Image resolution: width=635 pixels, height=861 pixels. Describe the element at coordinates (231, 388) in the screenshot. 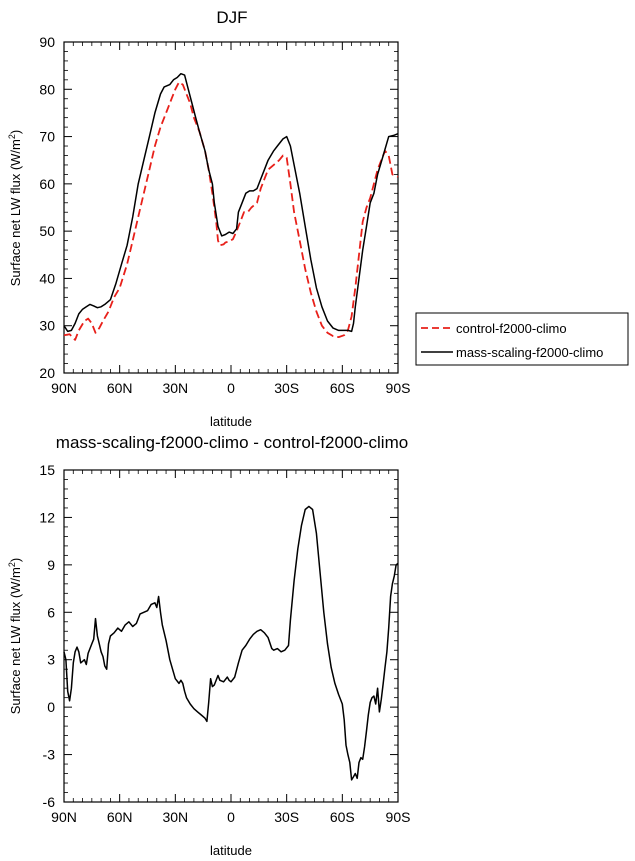

I see `top-x-tick-label: 0` at that location.